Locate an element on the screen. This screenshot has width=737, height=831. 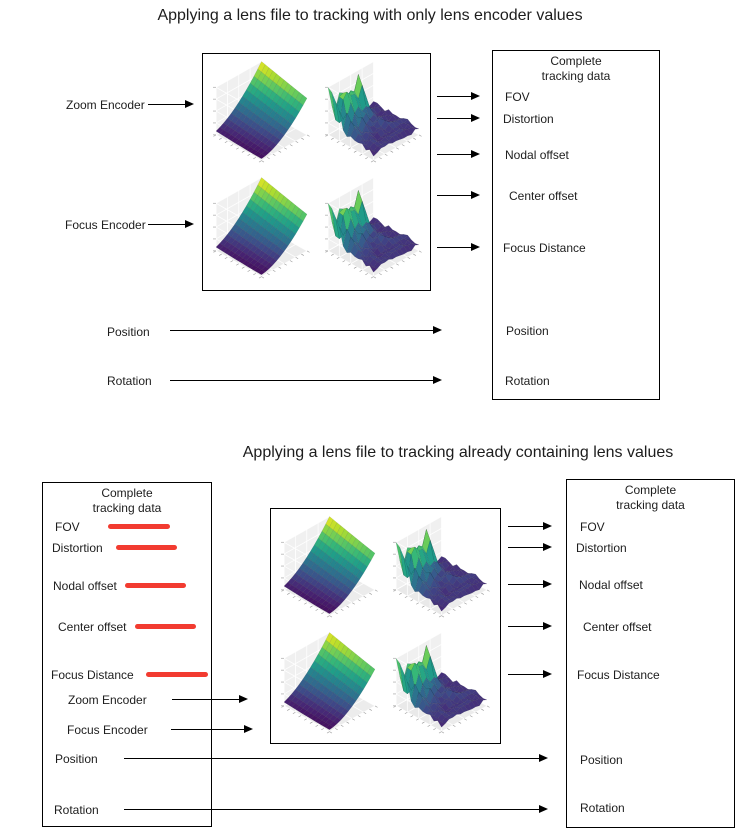
tracking-item-rotation: Rotation is located at coordinates (527, 381).